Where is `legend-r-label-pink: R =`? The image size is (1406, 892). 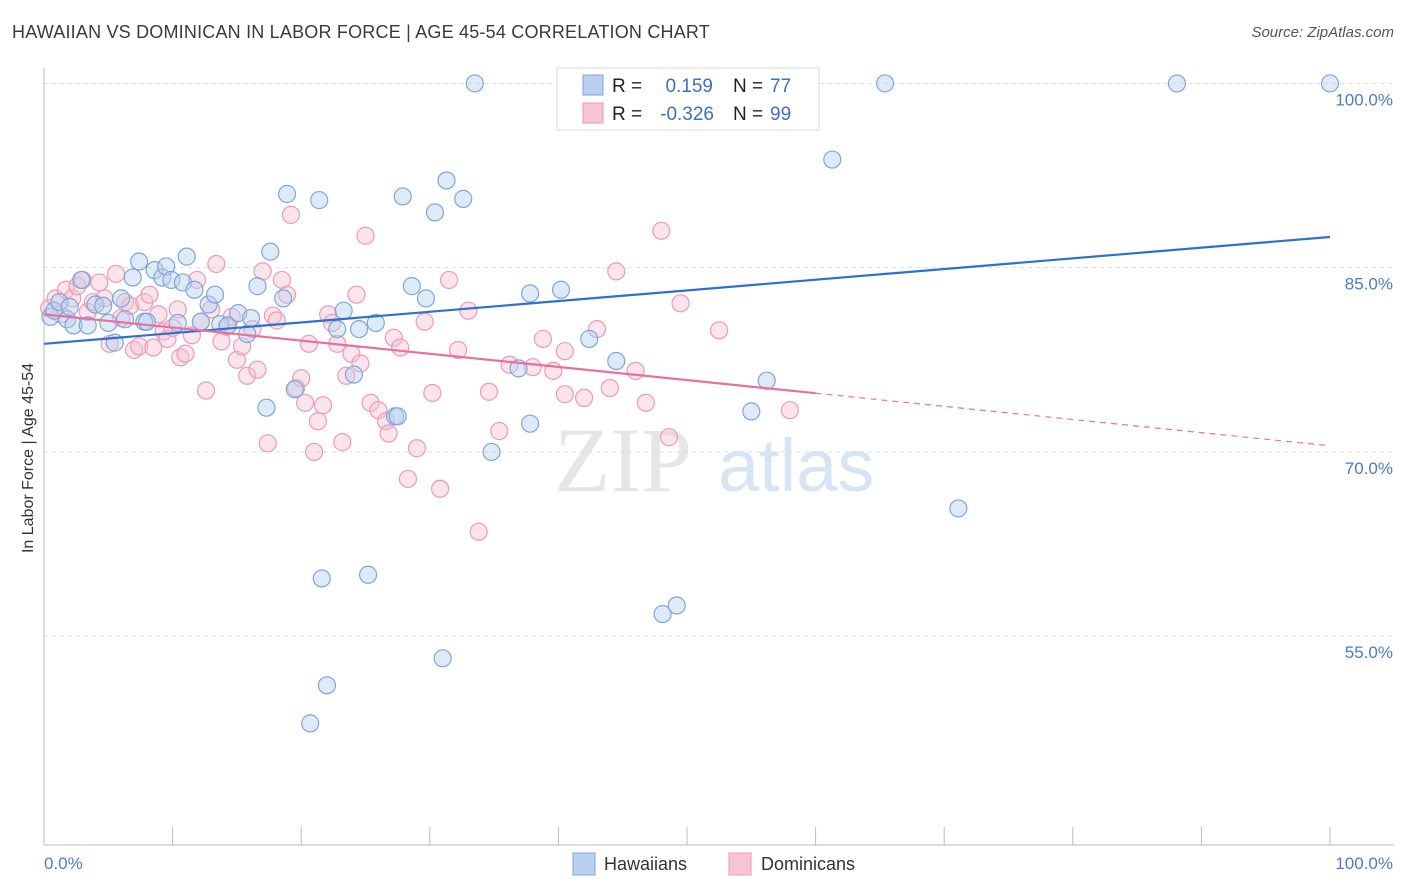 legend-r-label-pink: R = is located at coordinates (627, 114).